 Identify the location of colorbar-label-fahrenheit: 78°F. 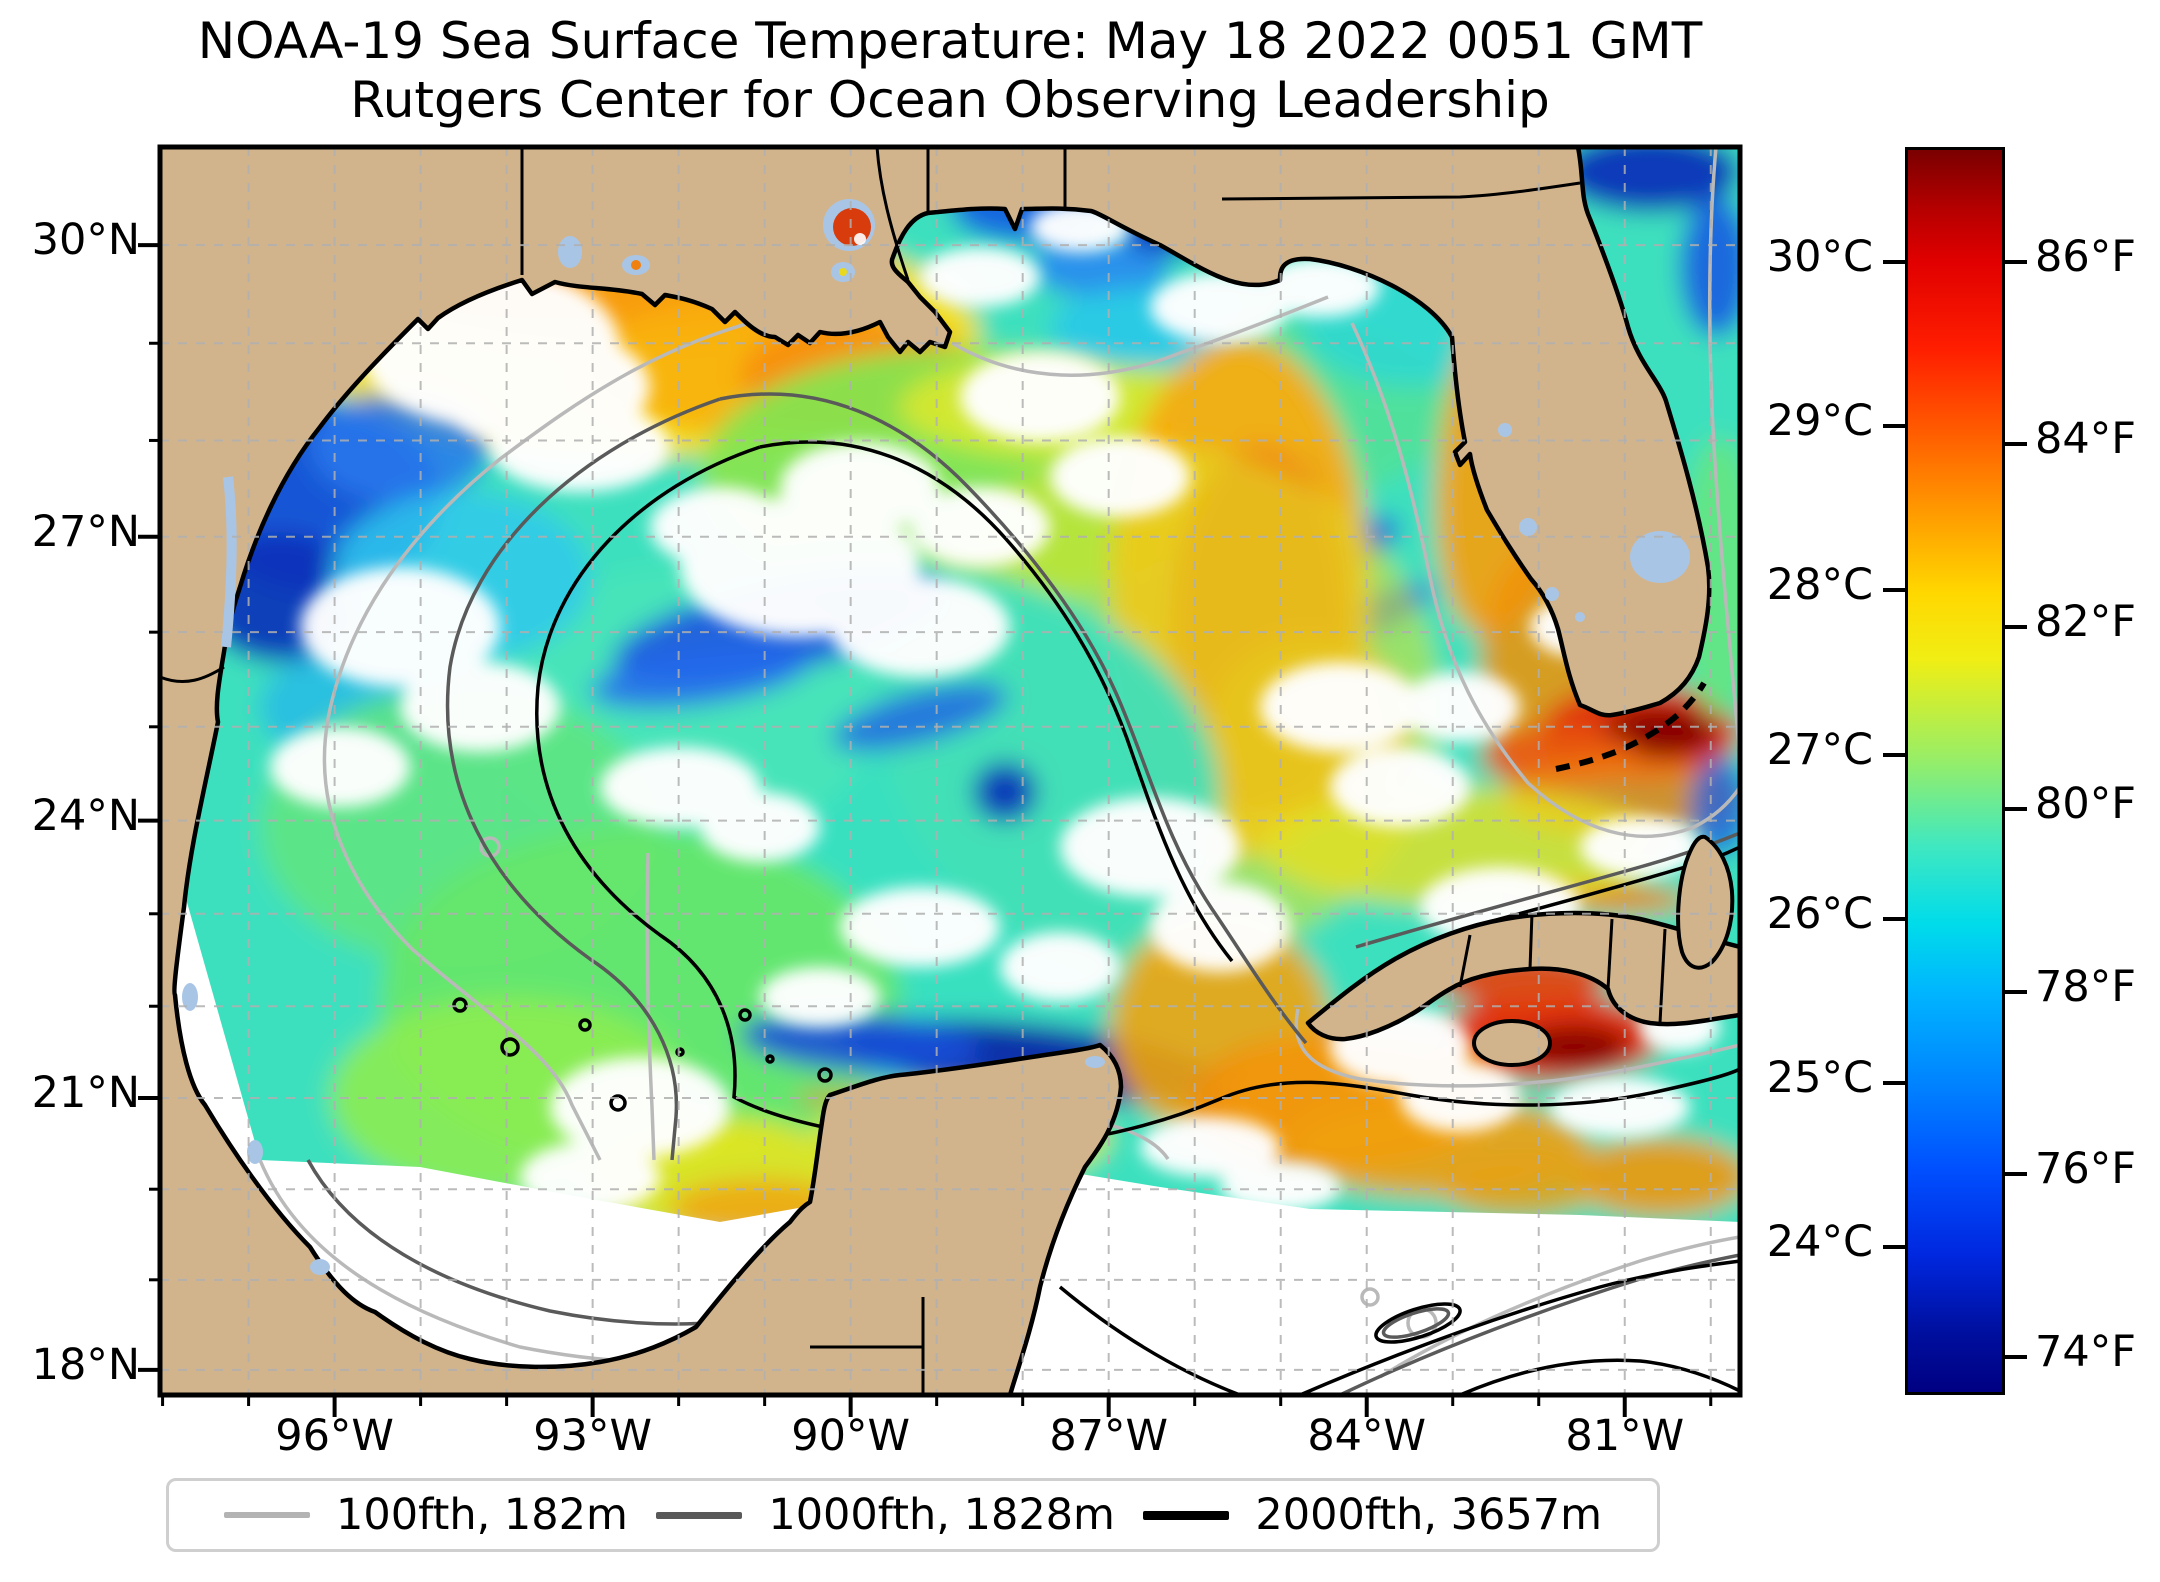
(2085, 986).